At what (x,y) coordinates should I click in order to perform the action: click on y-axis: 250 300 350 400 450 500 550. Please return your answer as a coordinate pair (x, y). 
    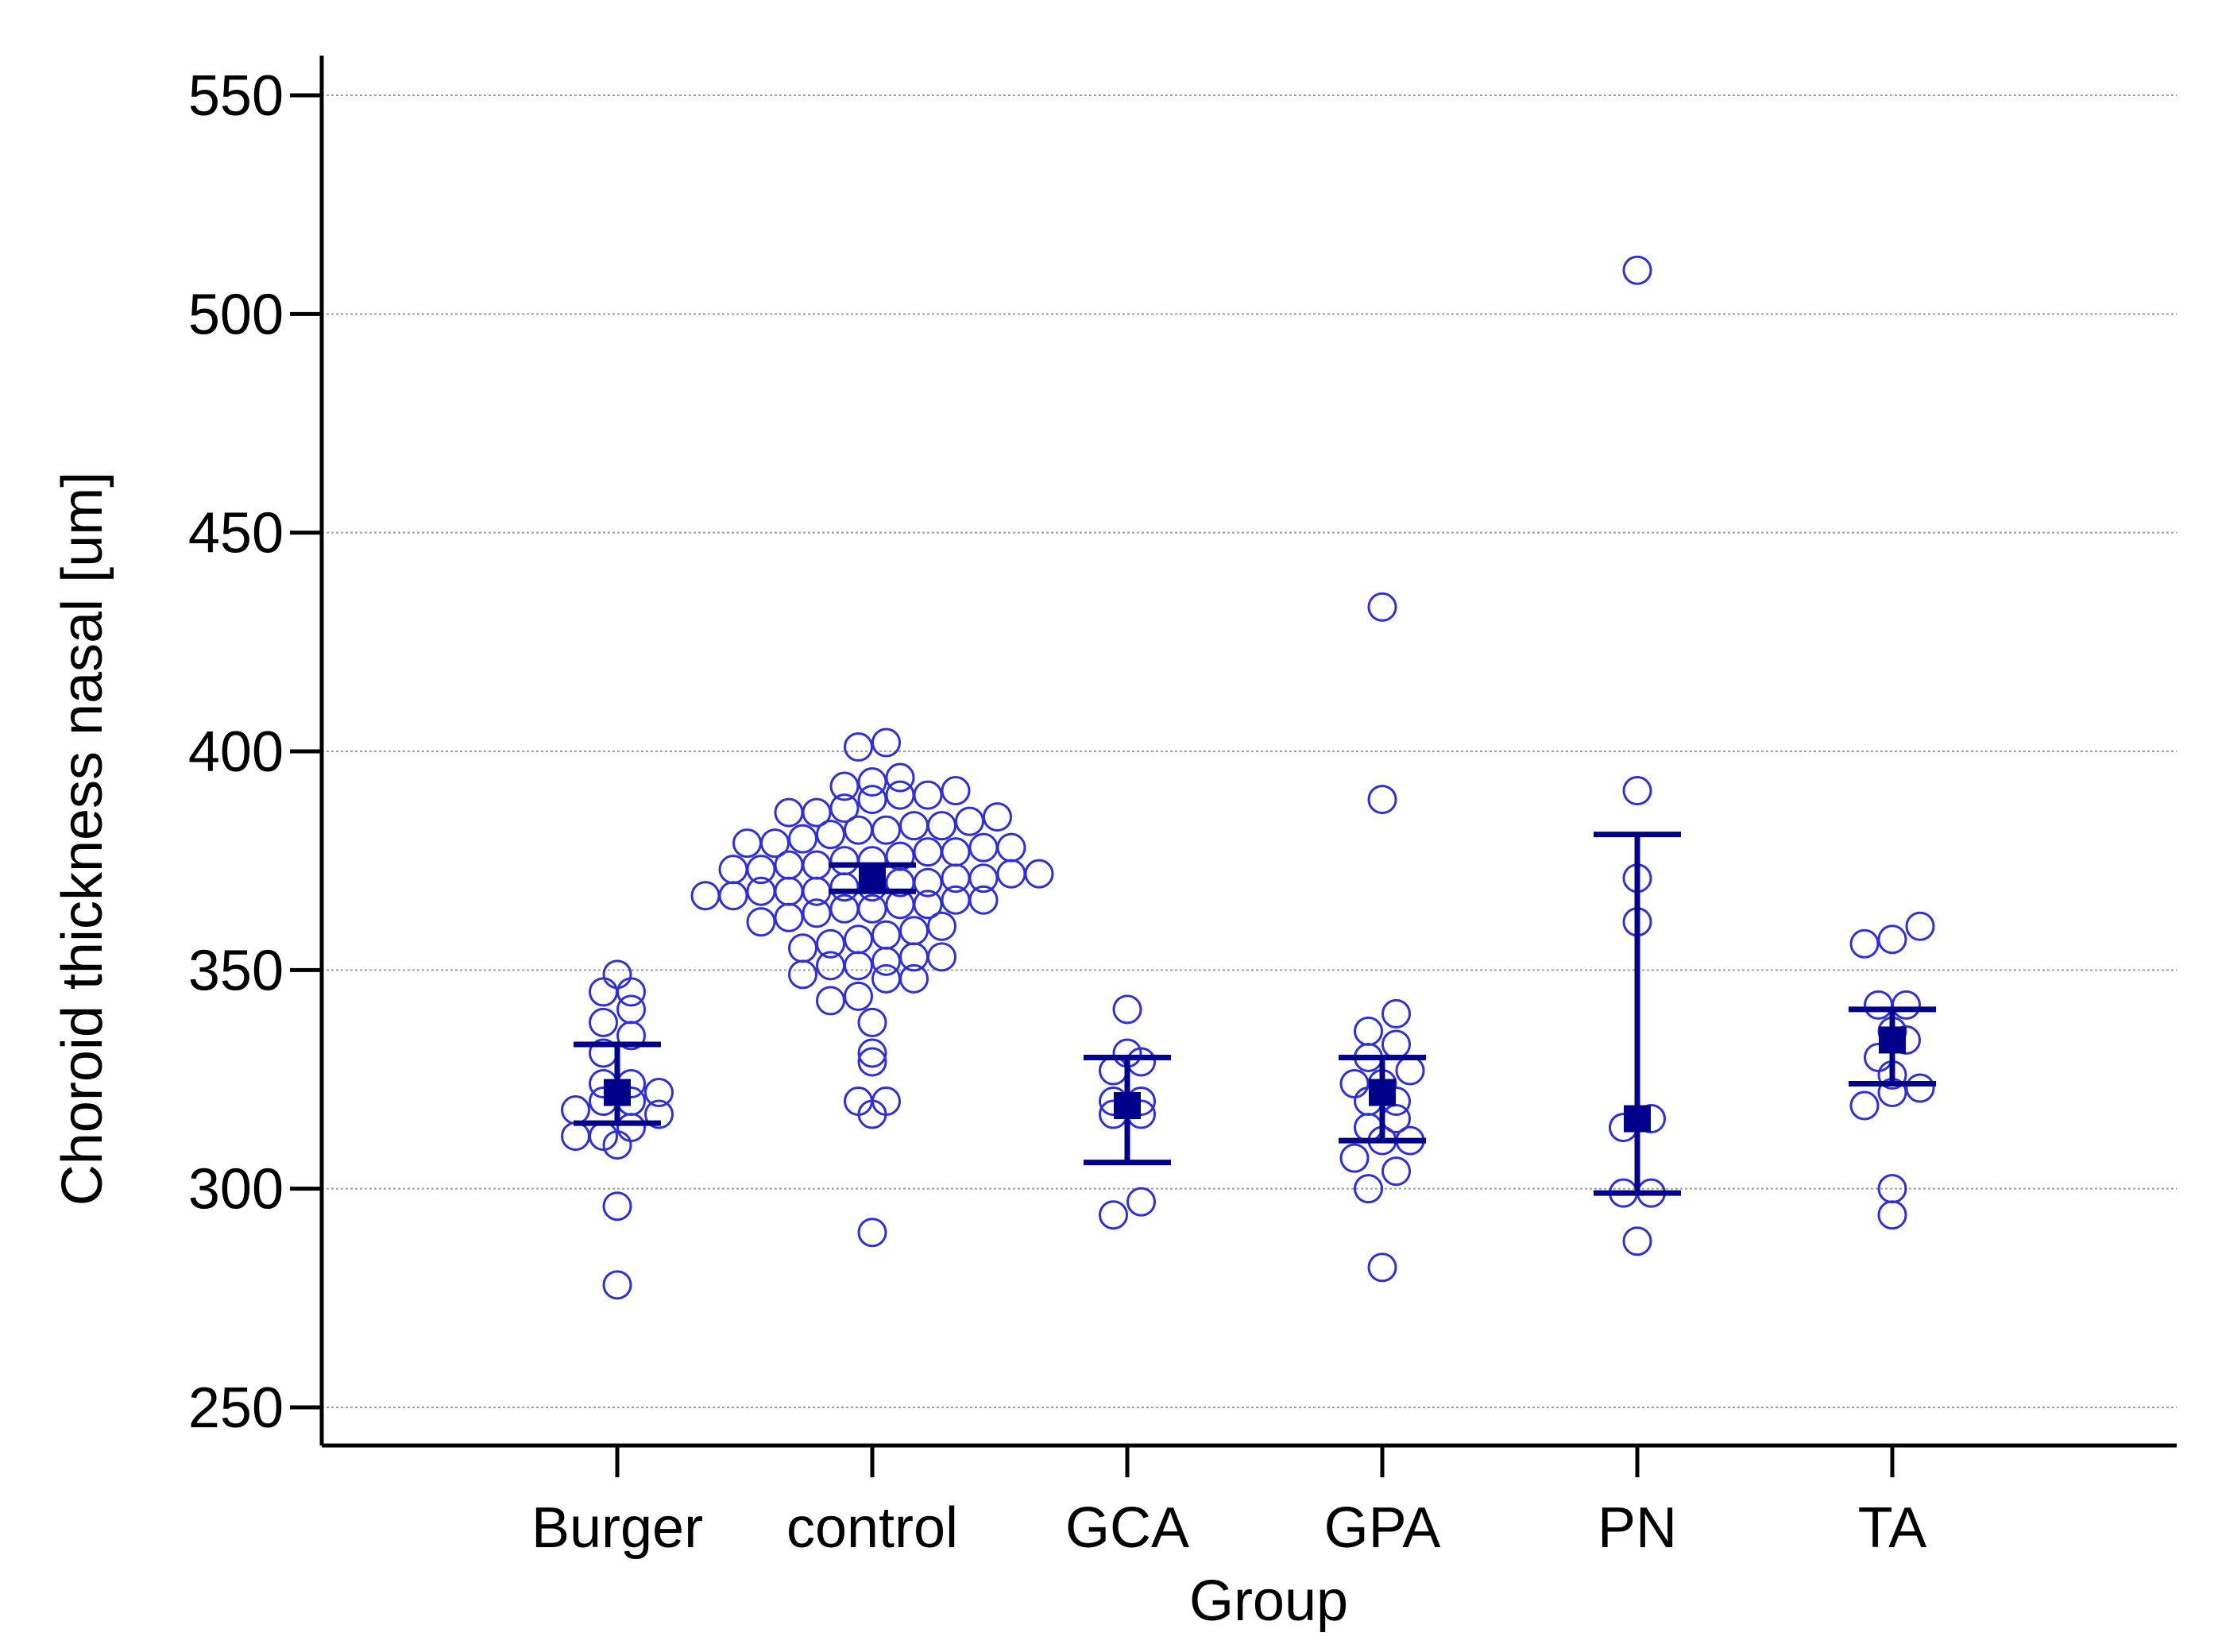
    Looking at the image, I should click on (256, 751).